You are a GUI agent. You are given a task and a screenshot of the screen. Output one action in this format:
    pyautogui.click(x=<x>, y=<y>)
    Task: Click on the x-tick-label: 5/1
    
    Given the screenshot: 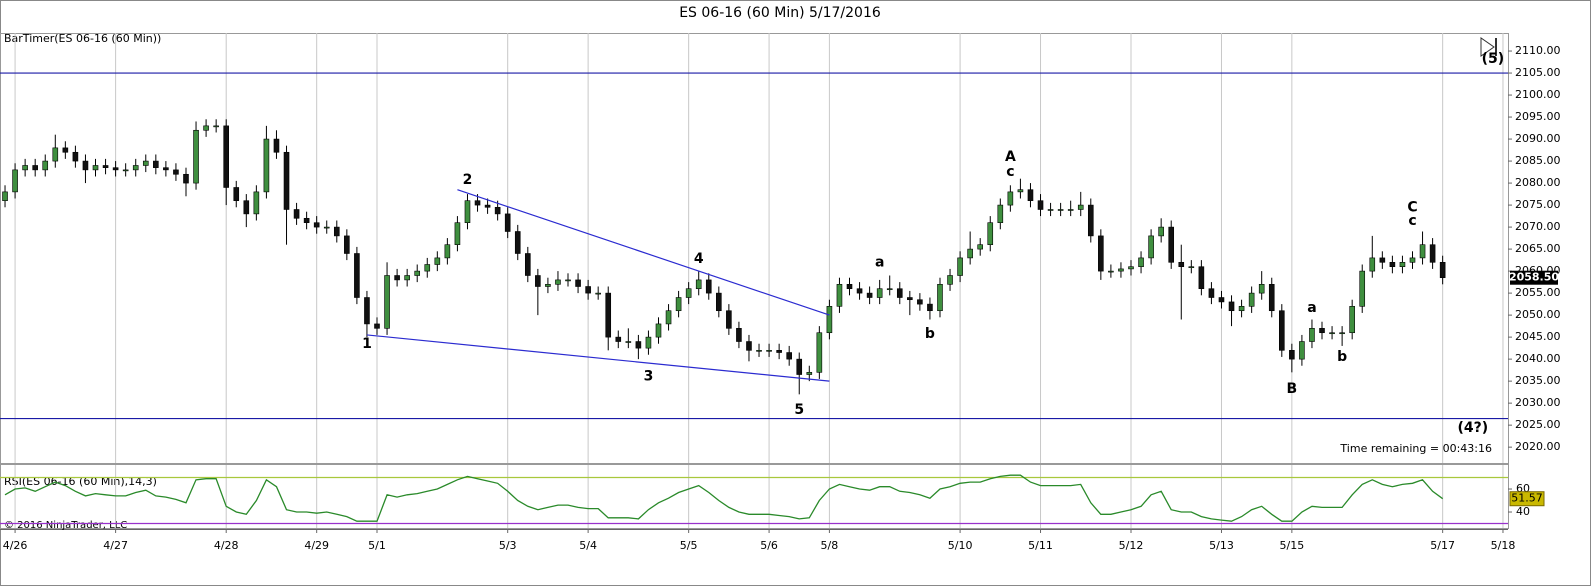 What is the action you would take?
    pyautogui.click(x=377, y=545)
    